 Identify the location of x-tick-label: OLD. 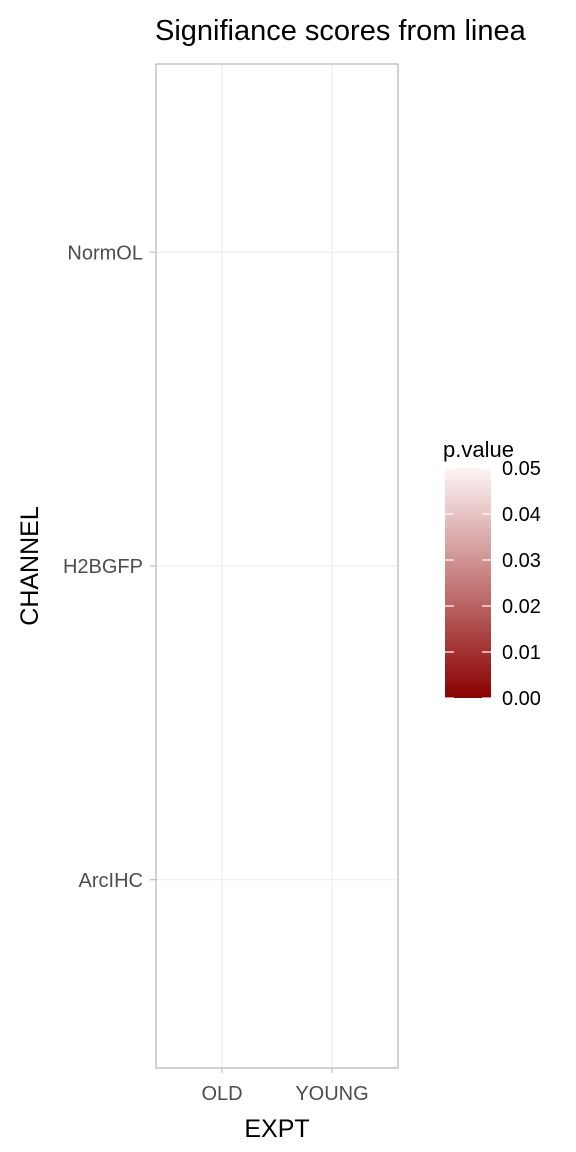
(221, 1094).